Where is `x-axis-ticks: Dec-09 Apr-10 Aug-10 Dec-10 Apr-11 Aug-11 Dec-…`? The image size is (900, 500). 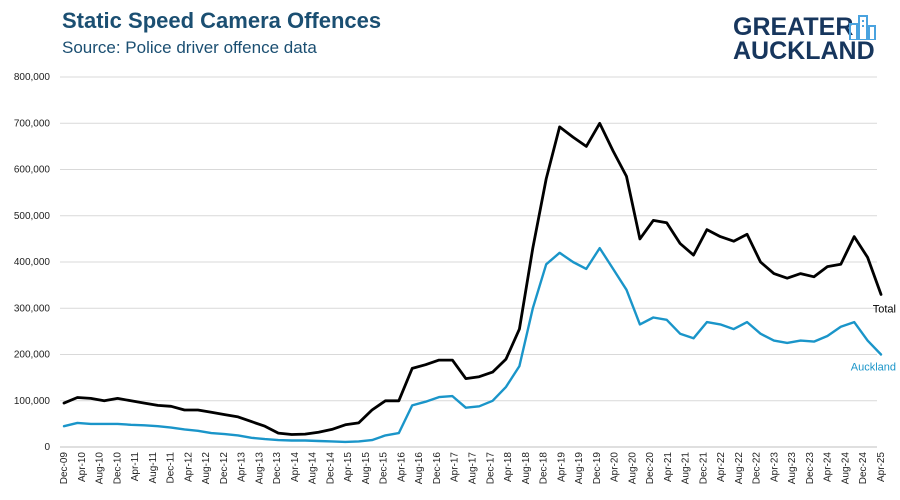
x-axis-ticks: Dec-09 Apr-10 Aug-10 Dec-10 Apr-11 Aug-11 Dec-… is located at coordinates (473, 468).